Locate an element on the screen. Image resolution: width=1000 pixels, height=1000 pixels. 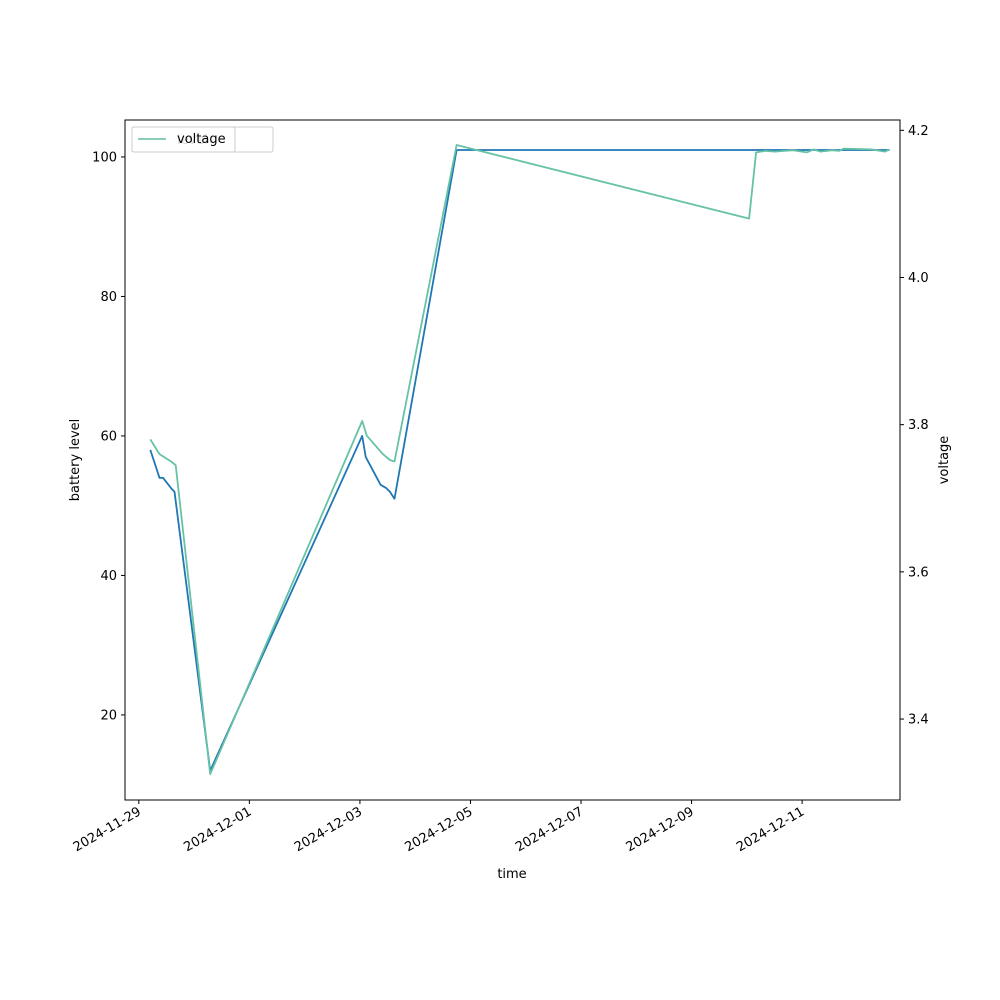
y-left-tick-label: 40 is located at coordinates (108, 576).